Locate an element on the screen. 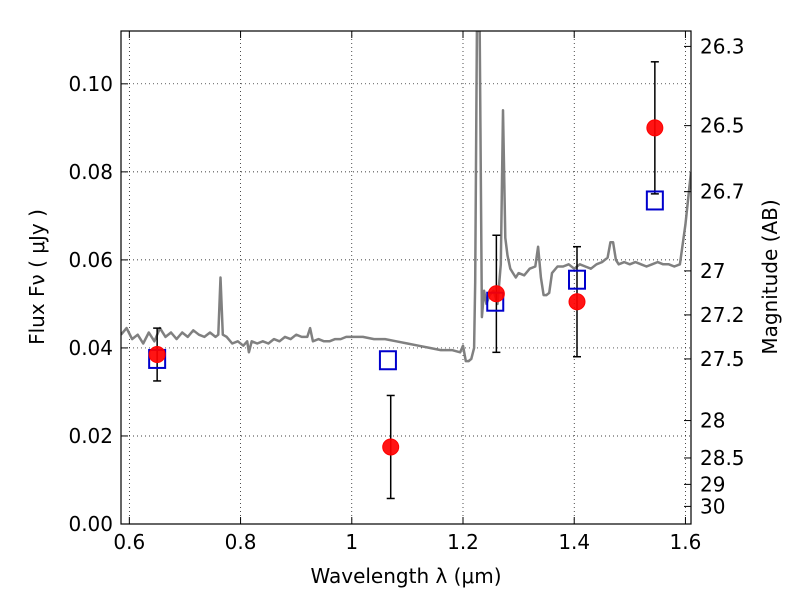 This screenshot has width=800, height=600. y-tick-label: 0.02 is located at coordinates (90, 436).